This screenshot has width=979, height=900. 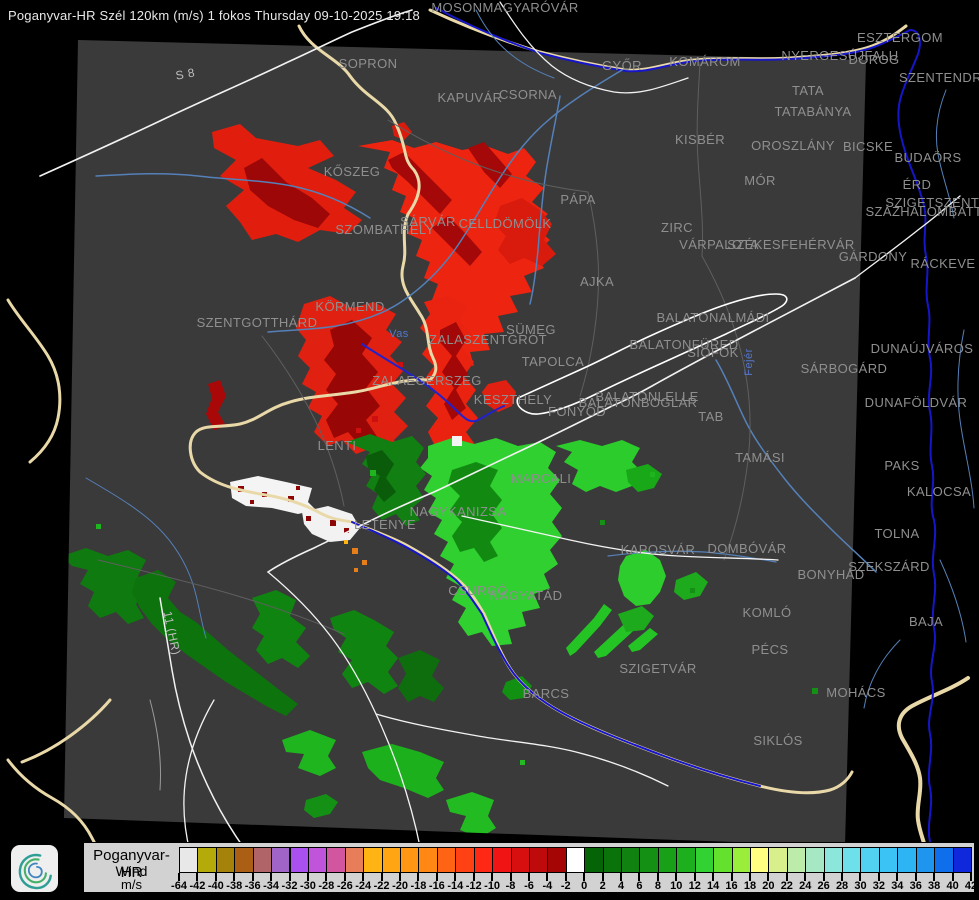 What do you see at coordinates (364, 652) in the screenshot?
I see `echo-green-csurgo-b` at bounding box center [364, 652].